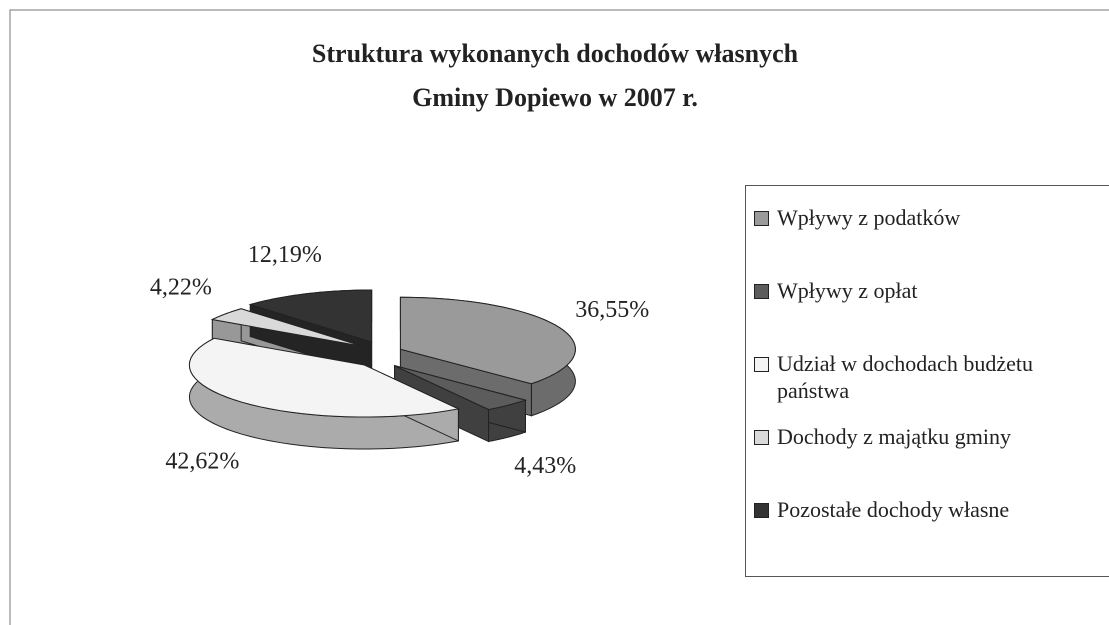 This screenshot has height=625, width=1109. Describe the element at coordinates (555, 97) in the screenshot. I see `chart-title: Gminy Dopiewo w 2007 r.` at that location.